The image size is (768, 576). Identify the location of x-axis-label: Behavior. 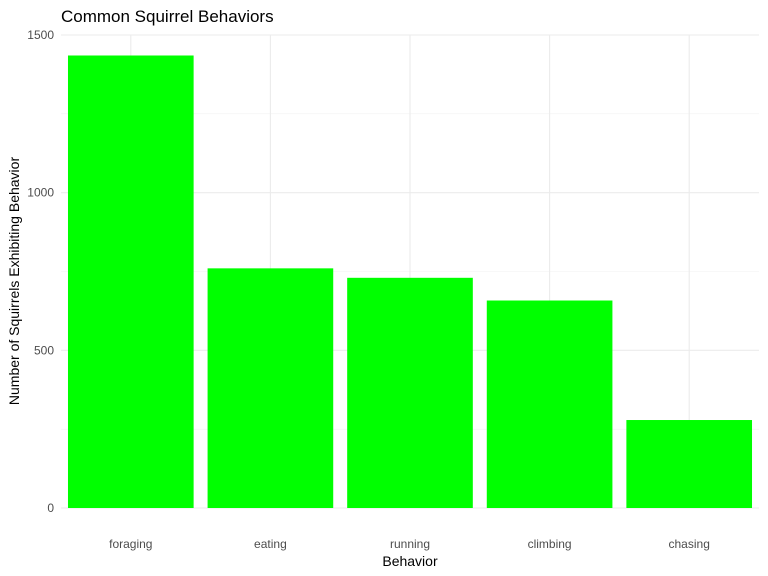
(410, 561).